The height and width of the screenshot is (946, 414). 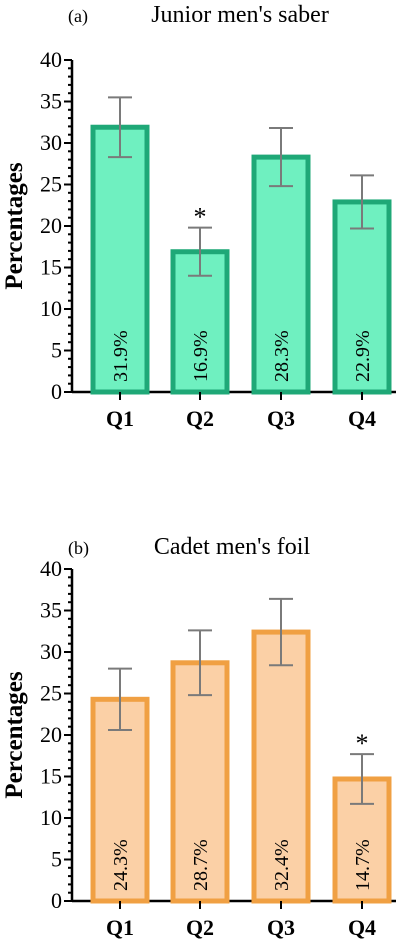 What do you see at coordinates (78, 548) in the screenshot?
I see `panel-b-letter: (b)` at bounding box center [78, 548].